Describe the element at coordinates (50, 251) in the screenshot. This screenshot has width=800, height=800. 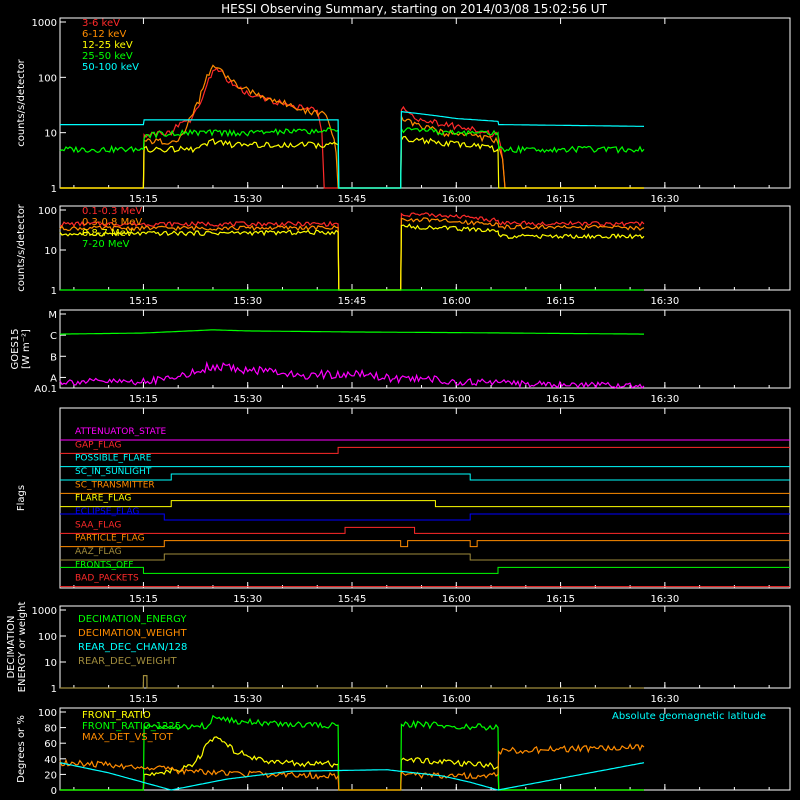
I see `y-tick-label-hi: 10` at that location.